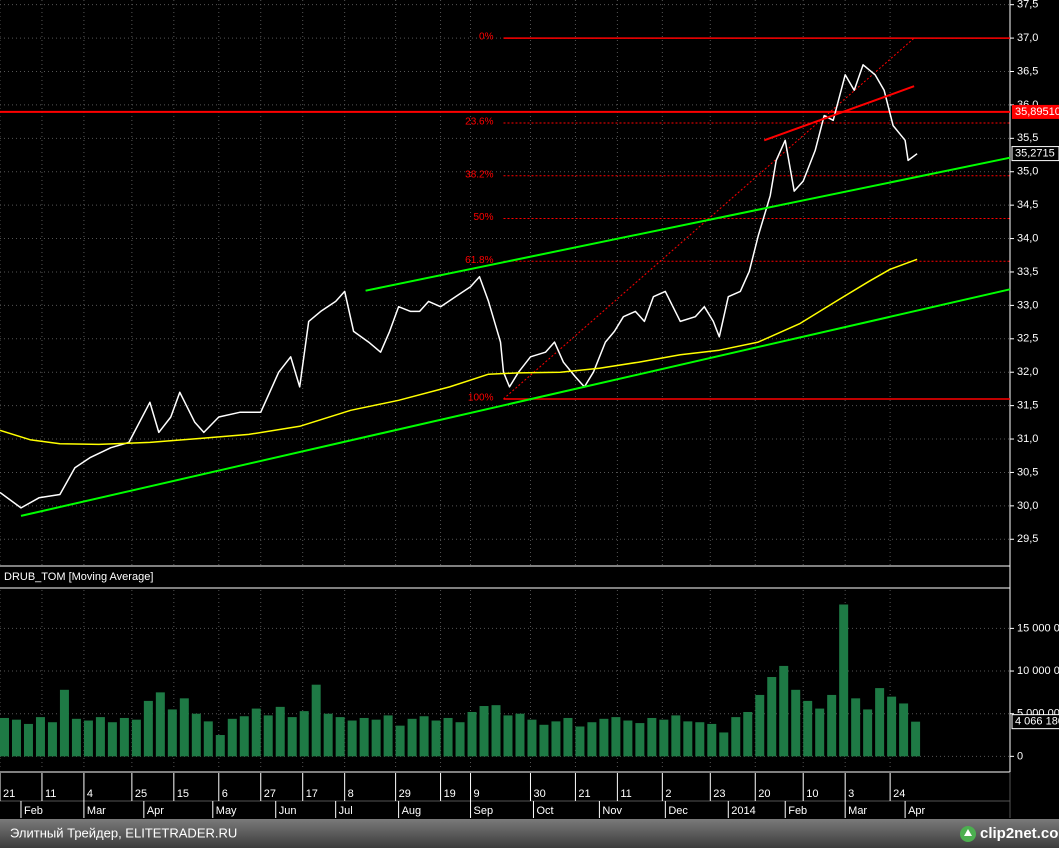  I want to click on watermark-arrow, so click(968, 832).